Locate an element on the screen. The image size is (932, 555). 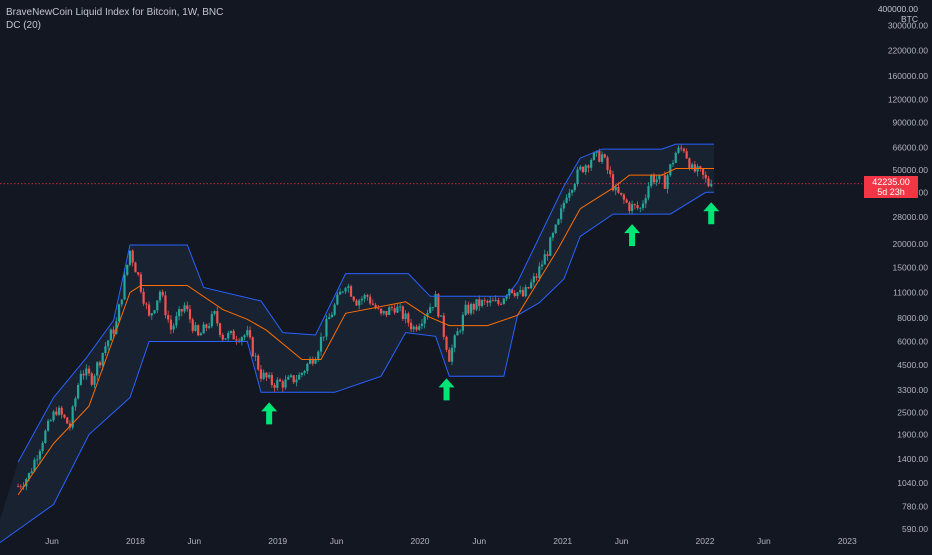
y-tick-label: 300000.00 is located at coordinates (908, 25).